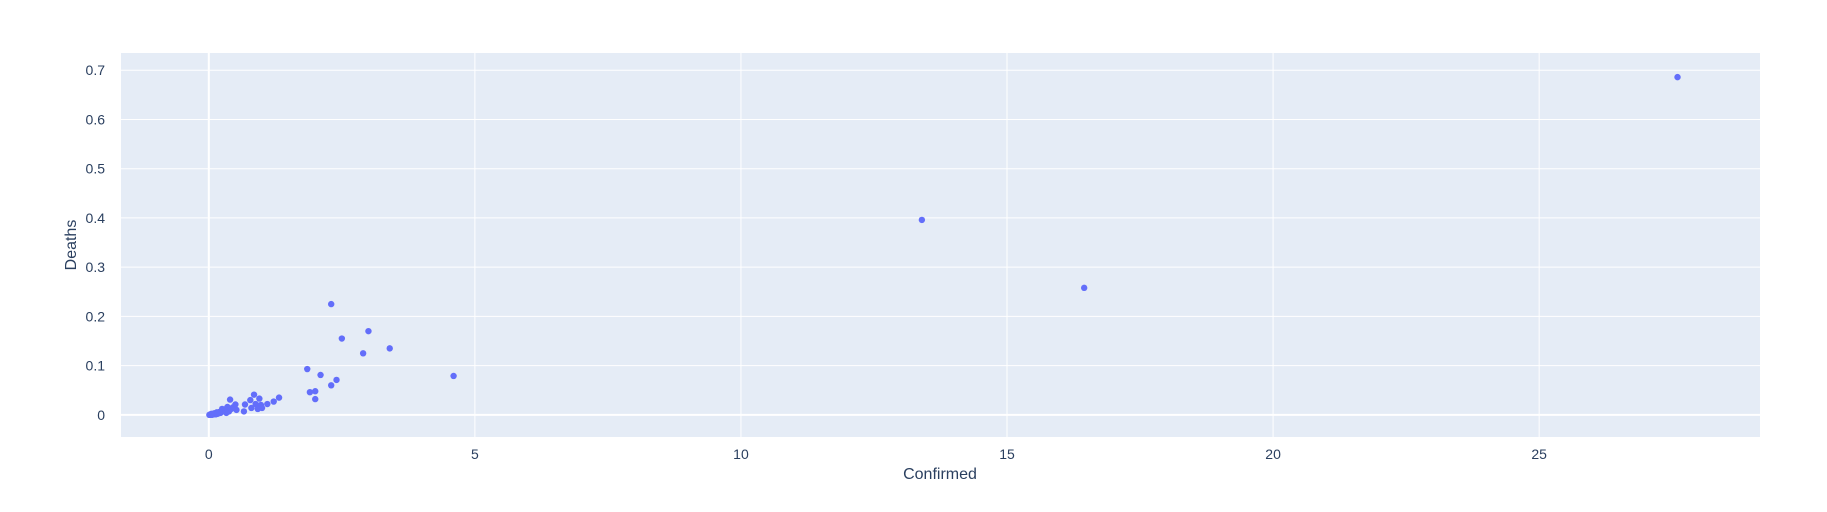 This screenshot has width=1827, height=512. I want to click on x-tick-label: 25, so click(1539, 454).